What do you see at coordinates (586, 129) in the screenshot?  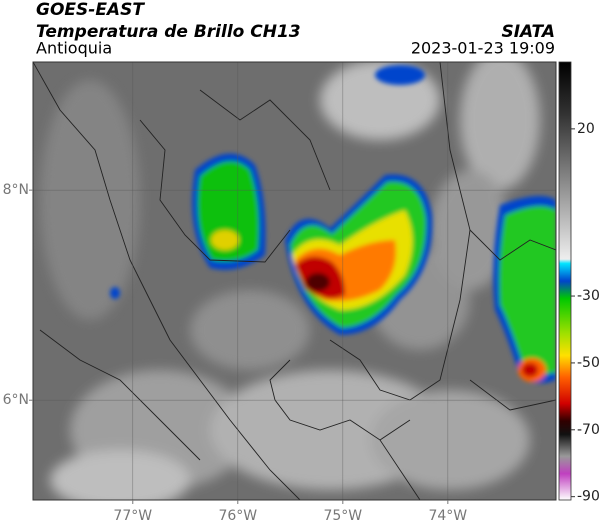 I see `colorbar-tick-label: 20` at bounding box center [586, 129].